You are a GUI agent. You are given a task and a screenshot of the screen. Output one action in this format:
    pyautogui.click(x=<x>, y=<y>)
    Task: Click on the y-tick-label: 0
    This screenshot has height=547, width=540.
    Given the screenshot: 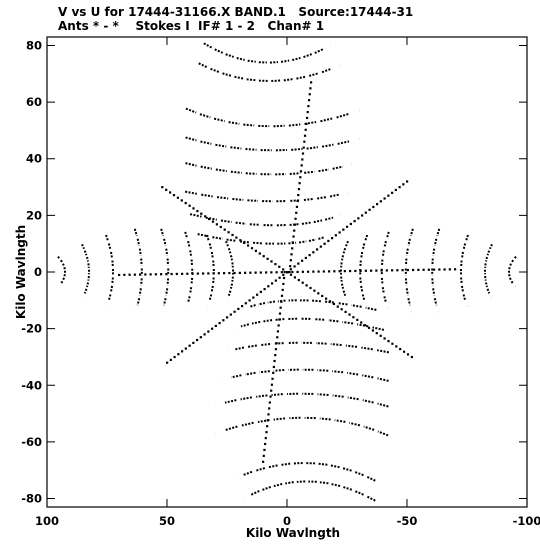 What is the action you would take?
    pyautogui.click(x=38, y=272)
    